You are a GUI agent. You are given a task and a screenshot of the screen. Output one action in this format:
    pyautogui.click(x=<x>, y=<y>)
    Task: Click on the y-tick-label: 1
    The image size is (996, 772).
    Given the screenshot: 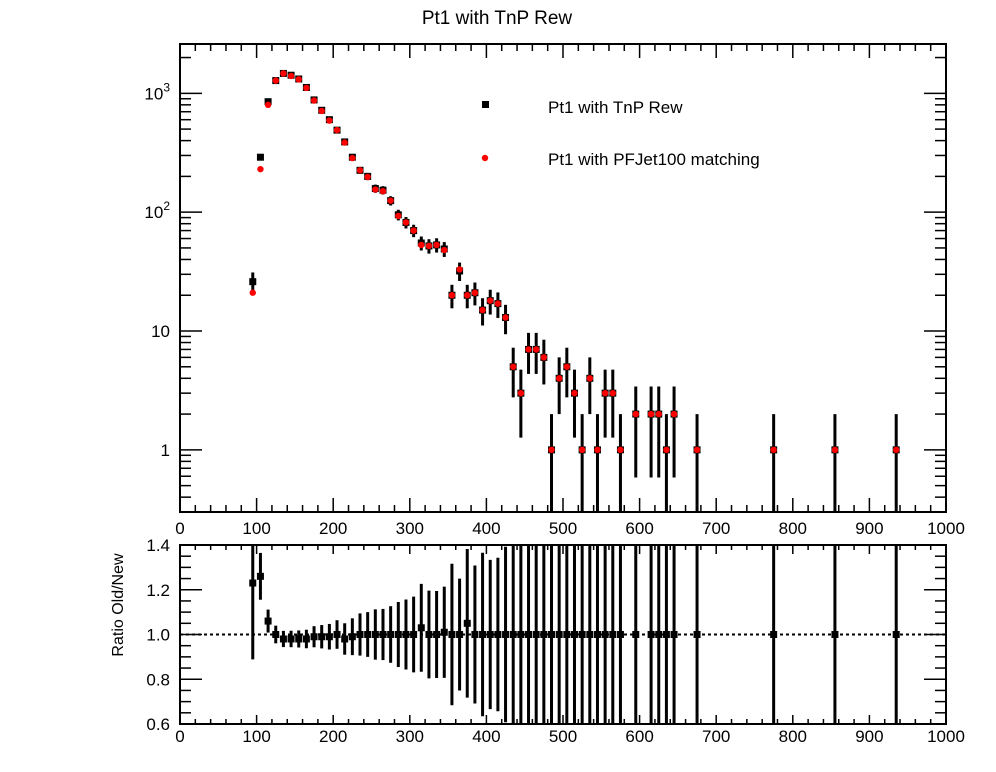 What is the action you would take?
    pyautogui.click(x=165, y=450)
    